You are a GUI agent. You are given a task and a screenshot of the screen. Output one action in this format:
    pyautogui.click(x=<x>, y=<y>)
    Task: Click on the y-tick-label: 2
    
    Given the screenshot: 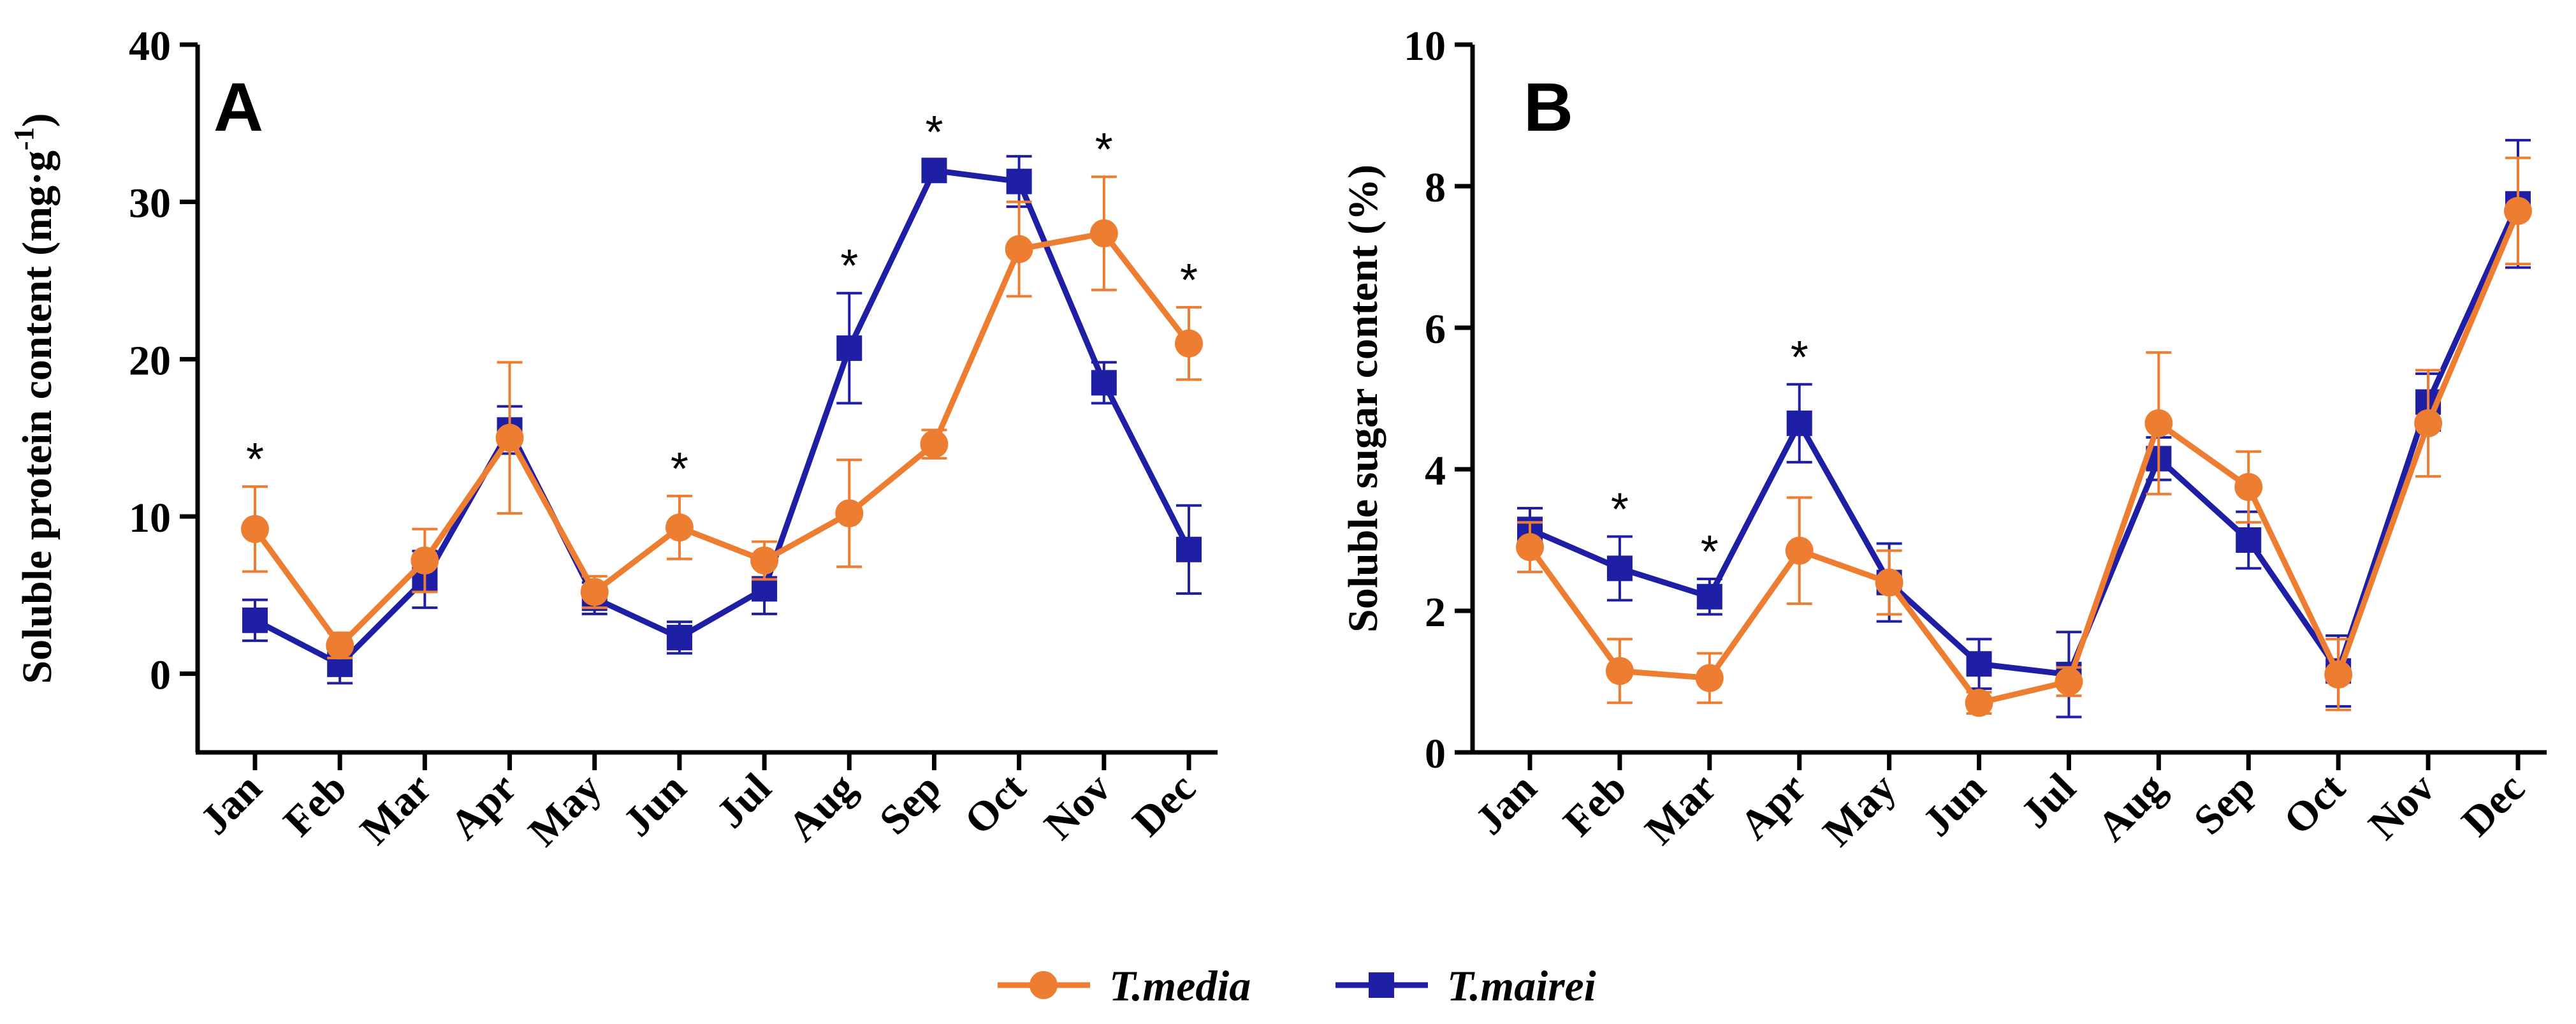 What is the action you would take?
    pyautogui.click(x=1435, y=612)
    